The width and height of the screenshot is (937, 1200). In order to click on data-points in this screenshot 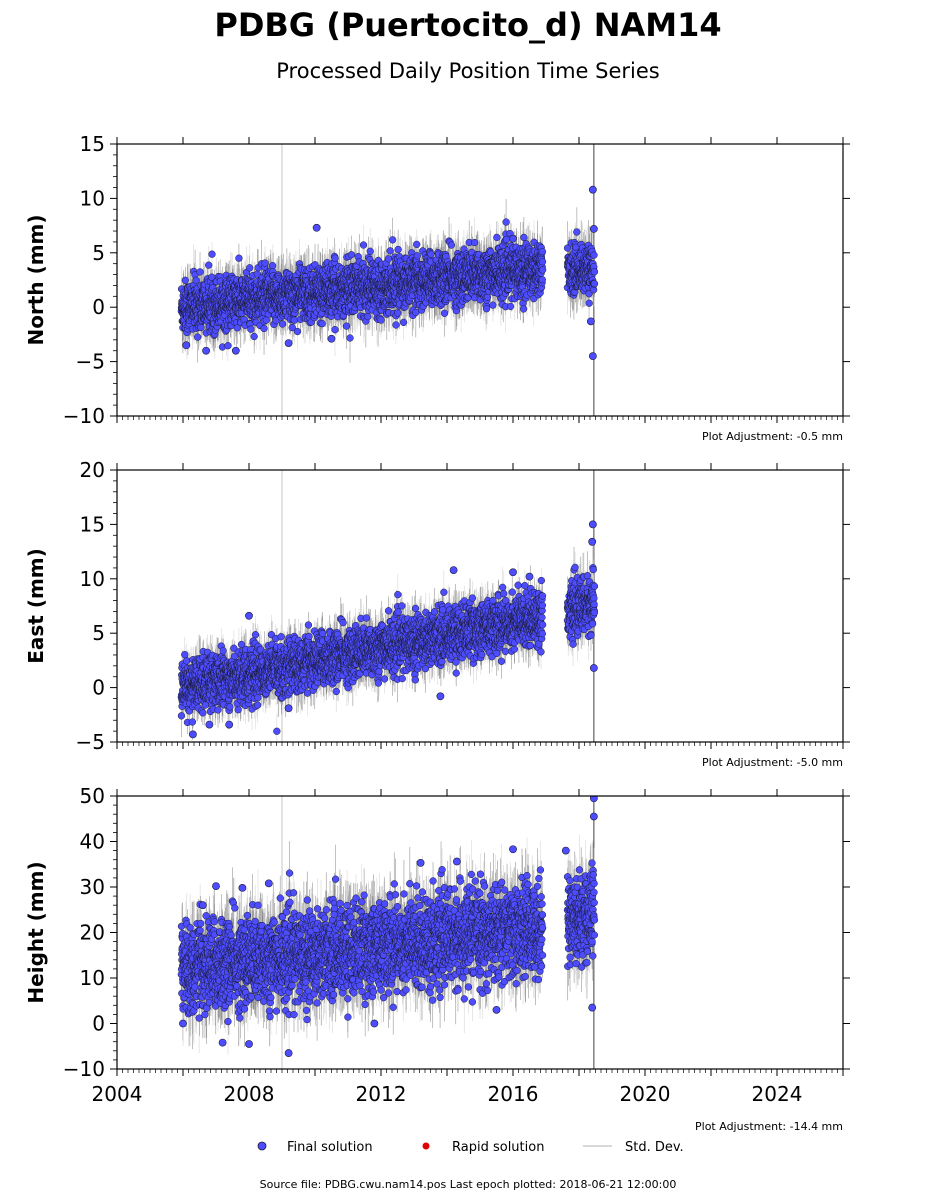, I will do `click(388, 273)`.